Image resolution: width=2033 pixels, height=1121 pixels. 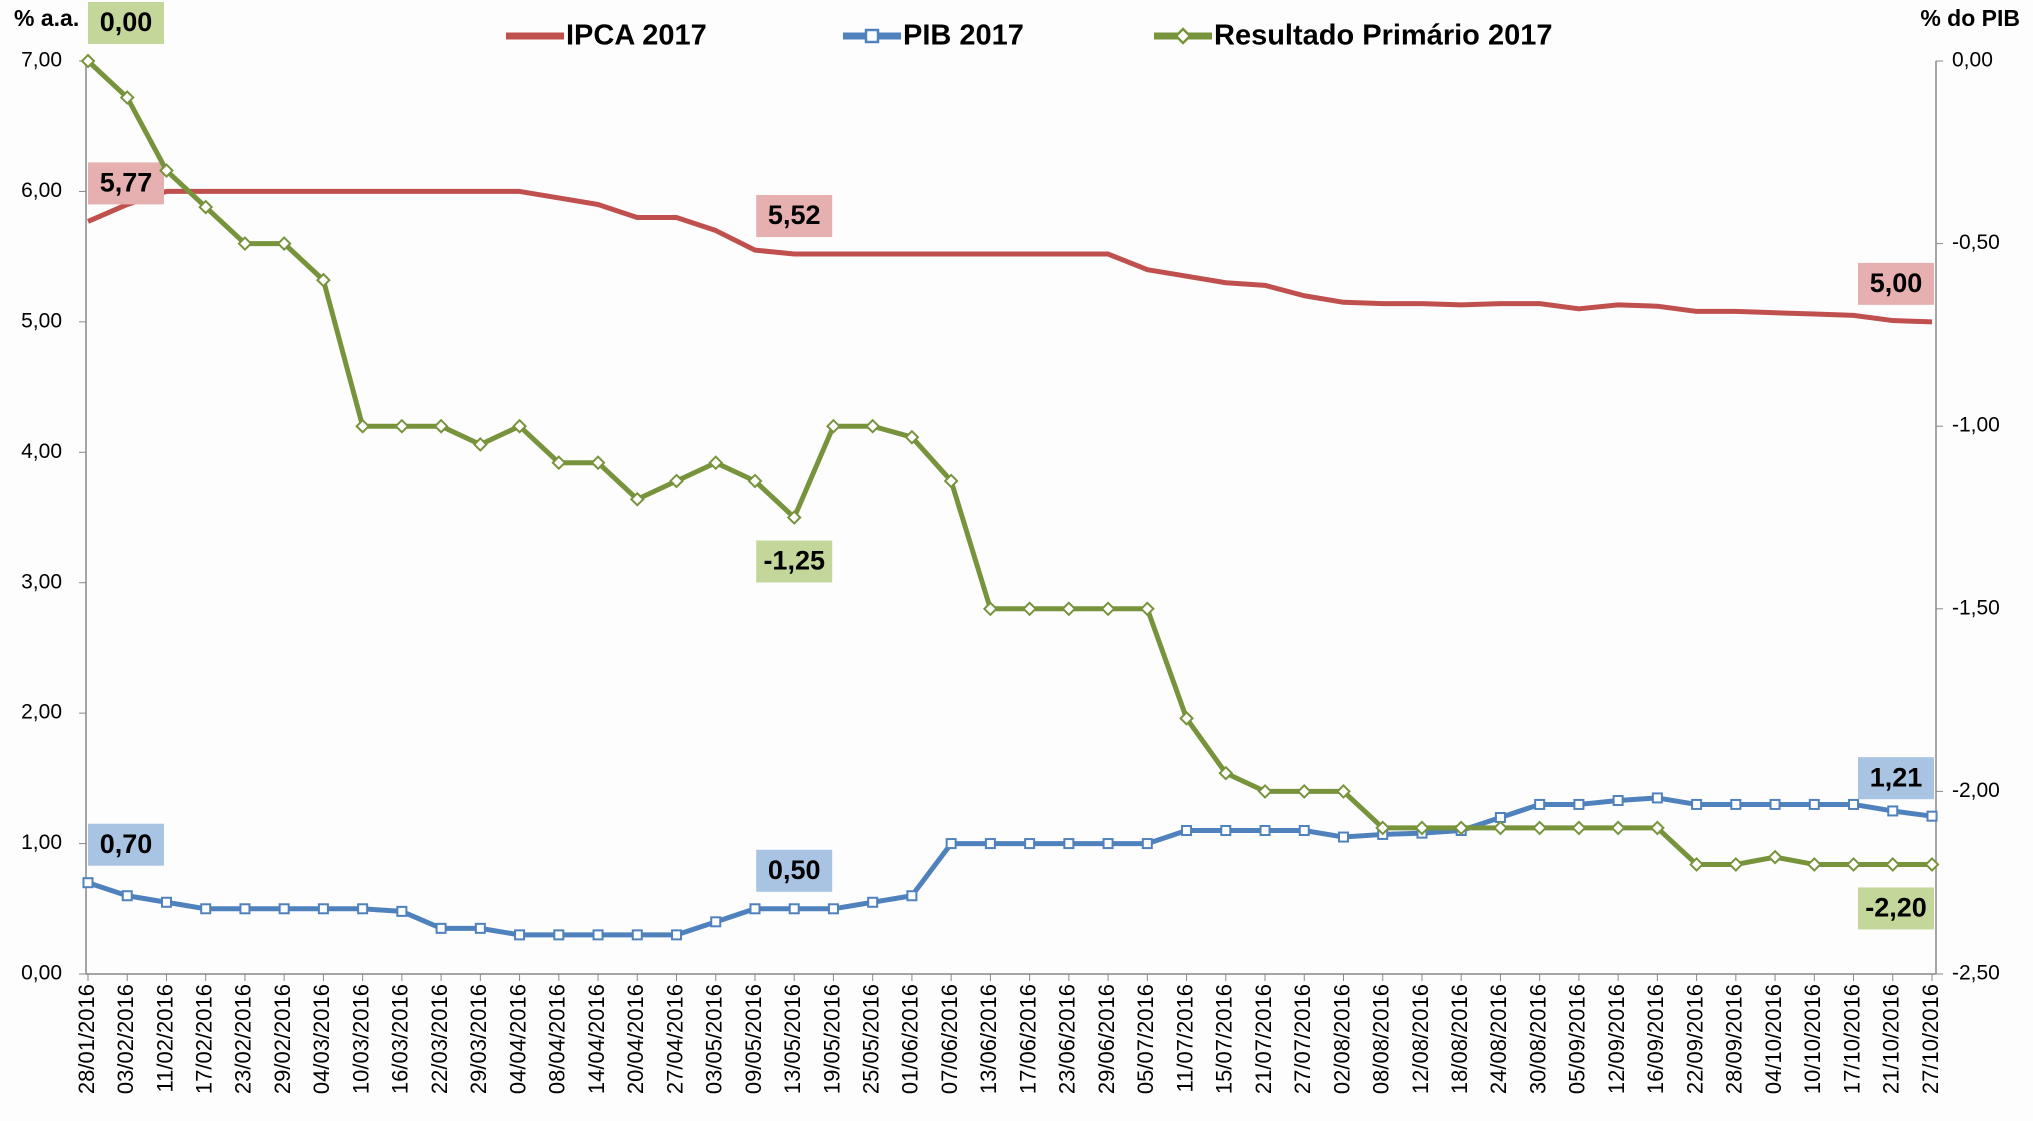 I want to click on x-tick-label: 19/05/2016, so click(x=831, y=1039).